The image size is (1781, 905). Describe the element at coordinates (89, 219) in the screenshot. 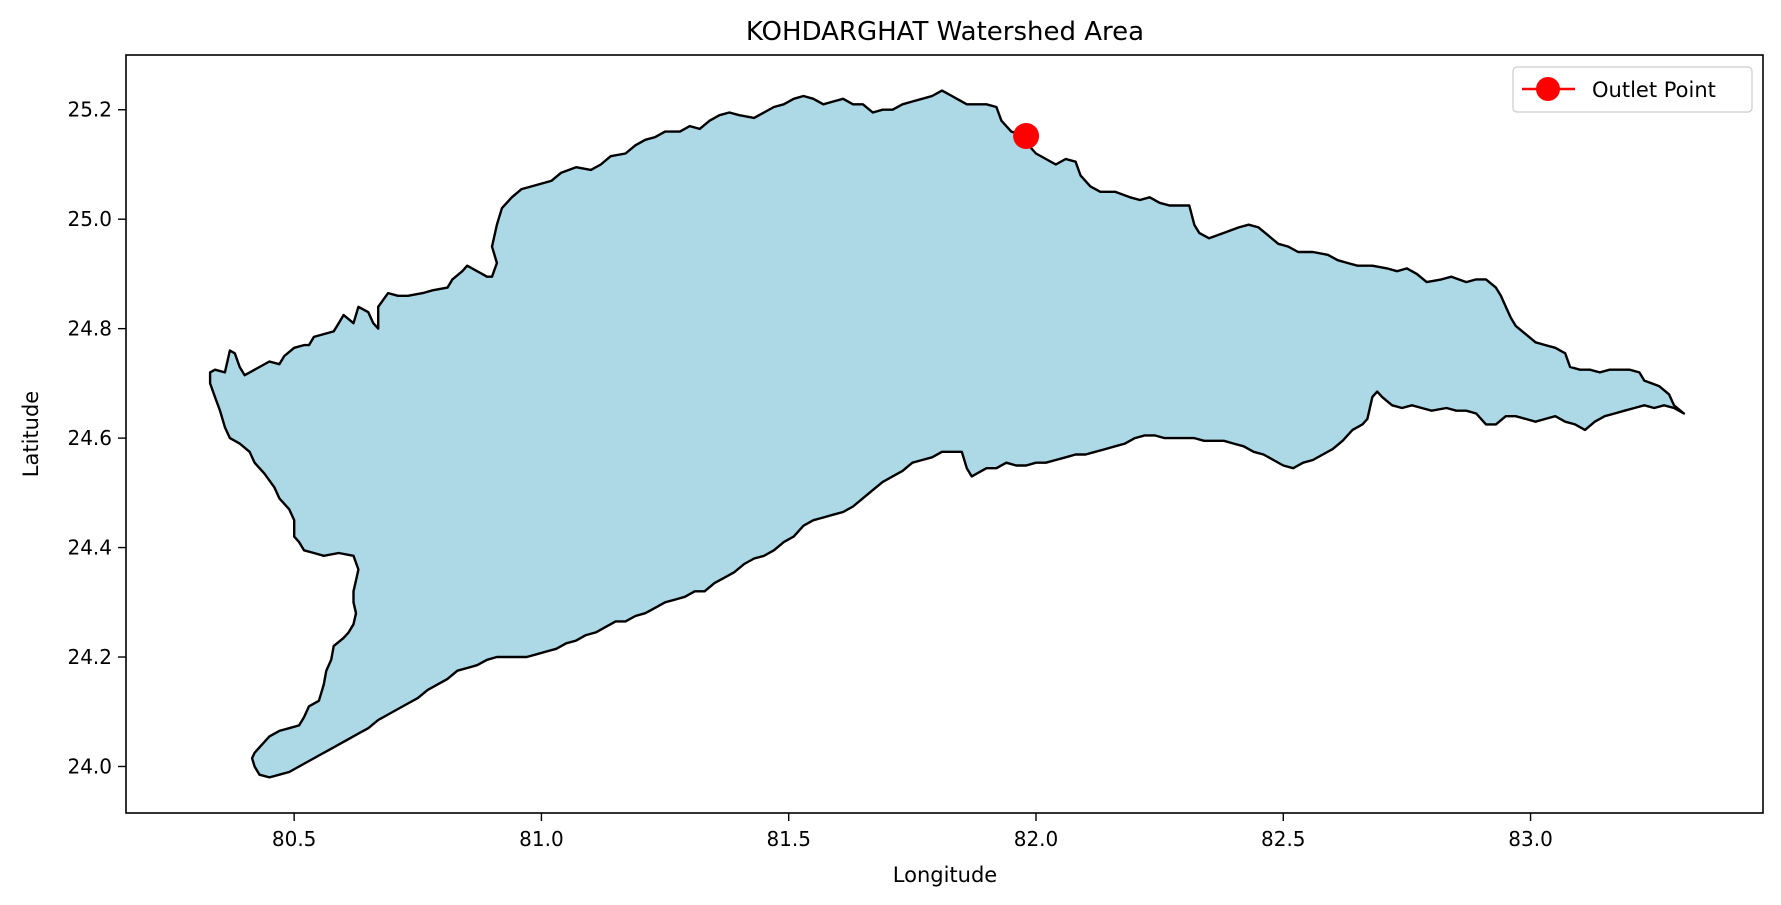

I see `y-tick-label: 25.0` at that location.